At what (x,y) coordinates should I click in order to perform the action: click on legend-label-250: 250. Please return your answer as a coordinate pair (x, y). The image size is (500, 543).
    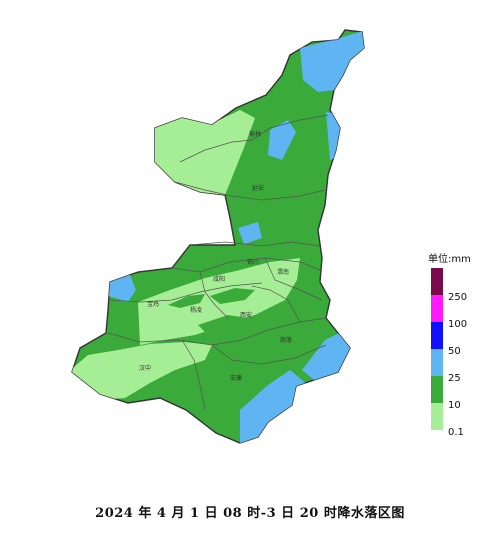
    Looking at the image, I should click on (458, 297).